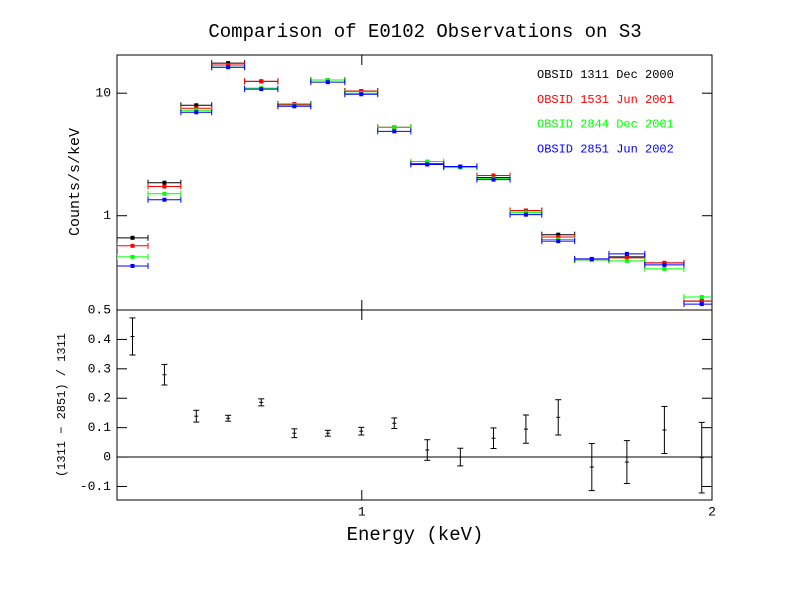  What do you see at coordinates (100, 339) in the screenshot?
I see `y-tick-label: 0.4` at bounding box center [100, 339].